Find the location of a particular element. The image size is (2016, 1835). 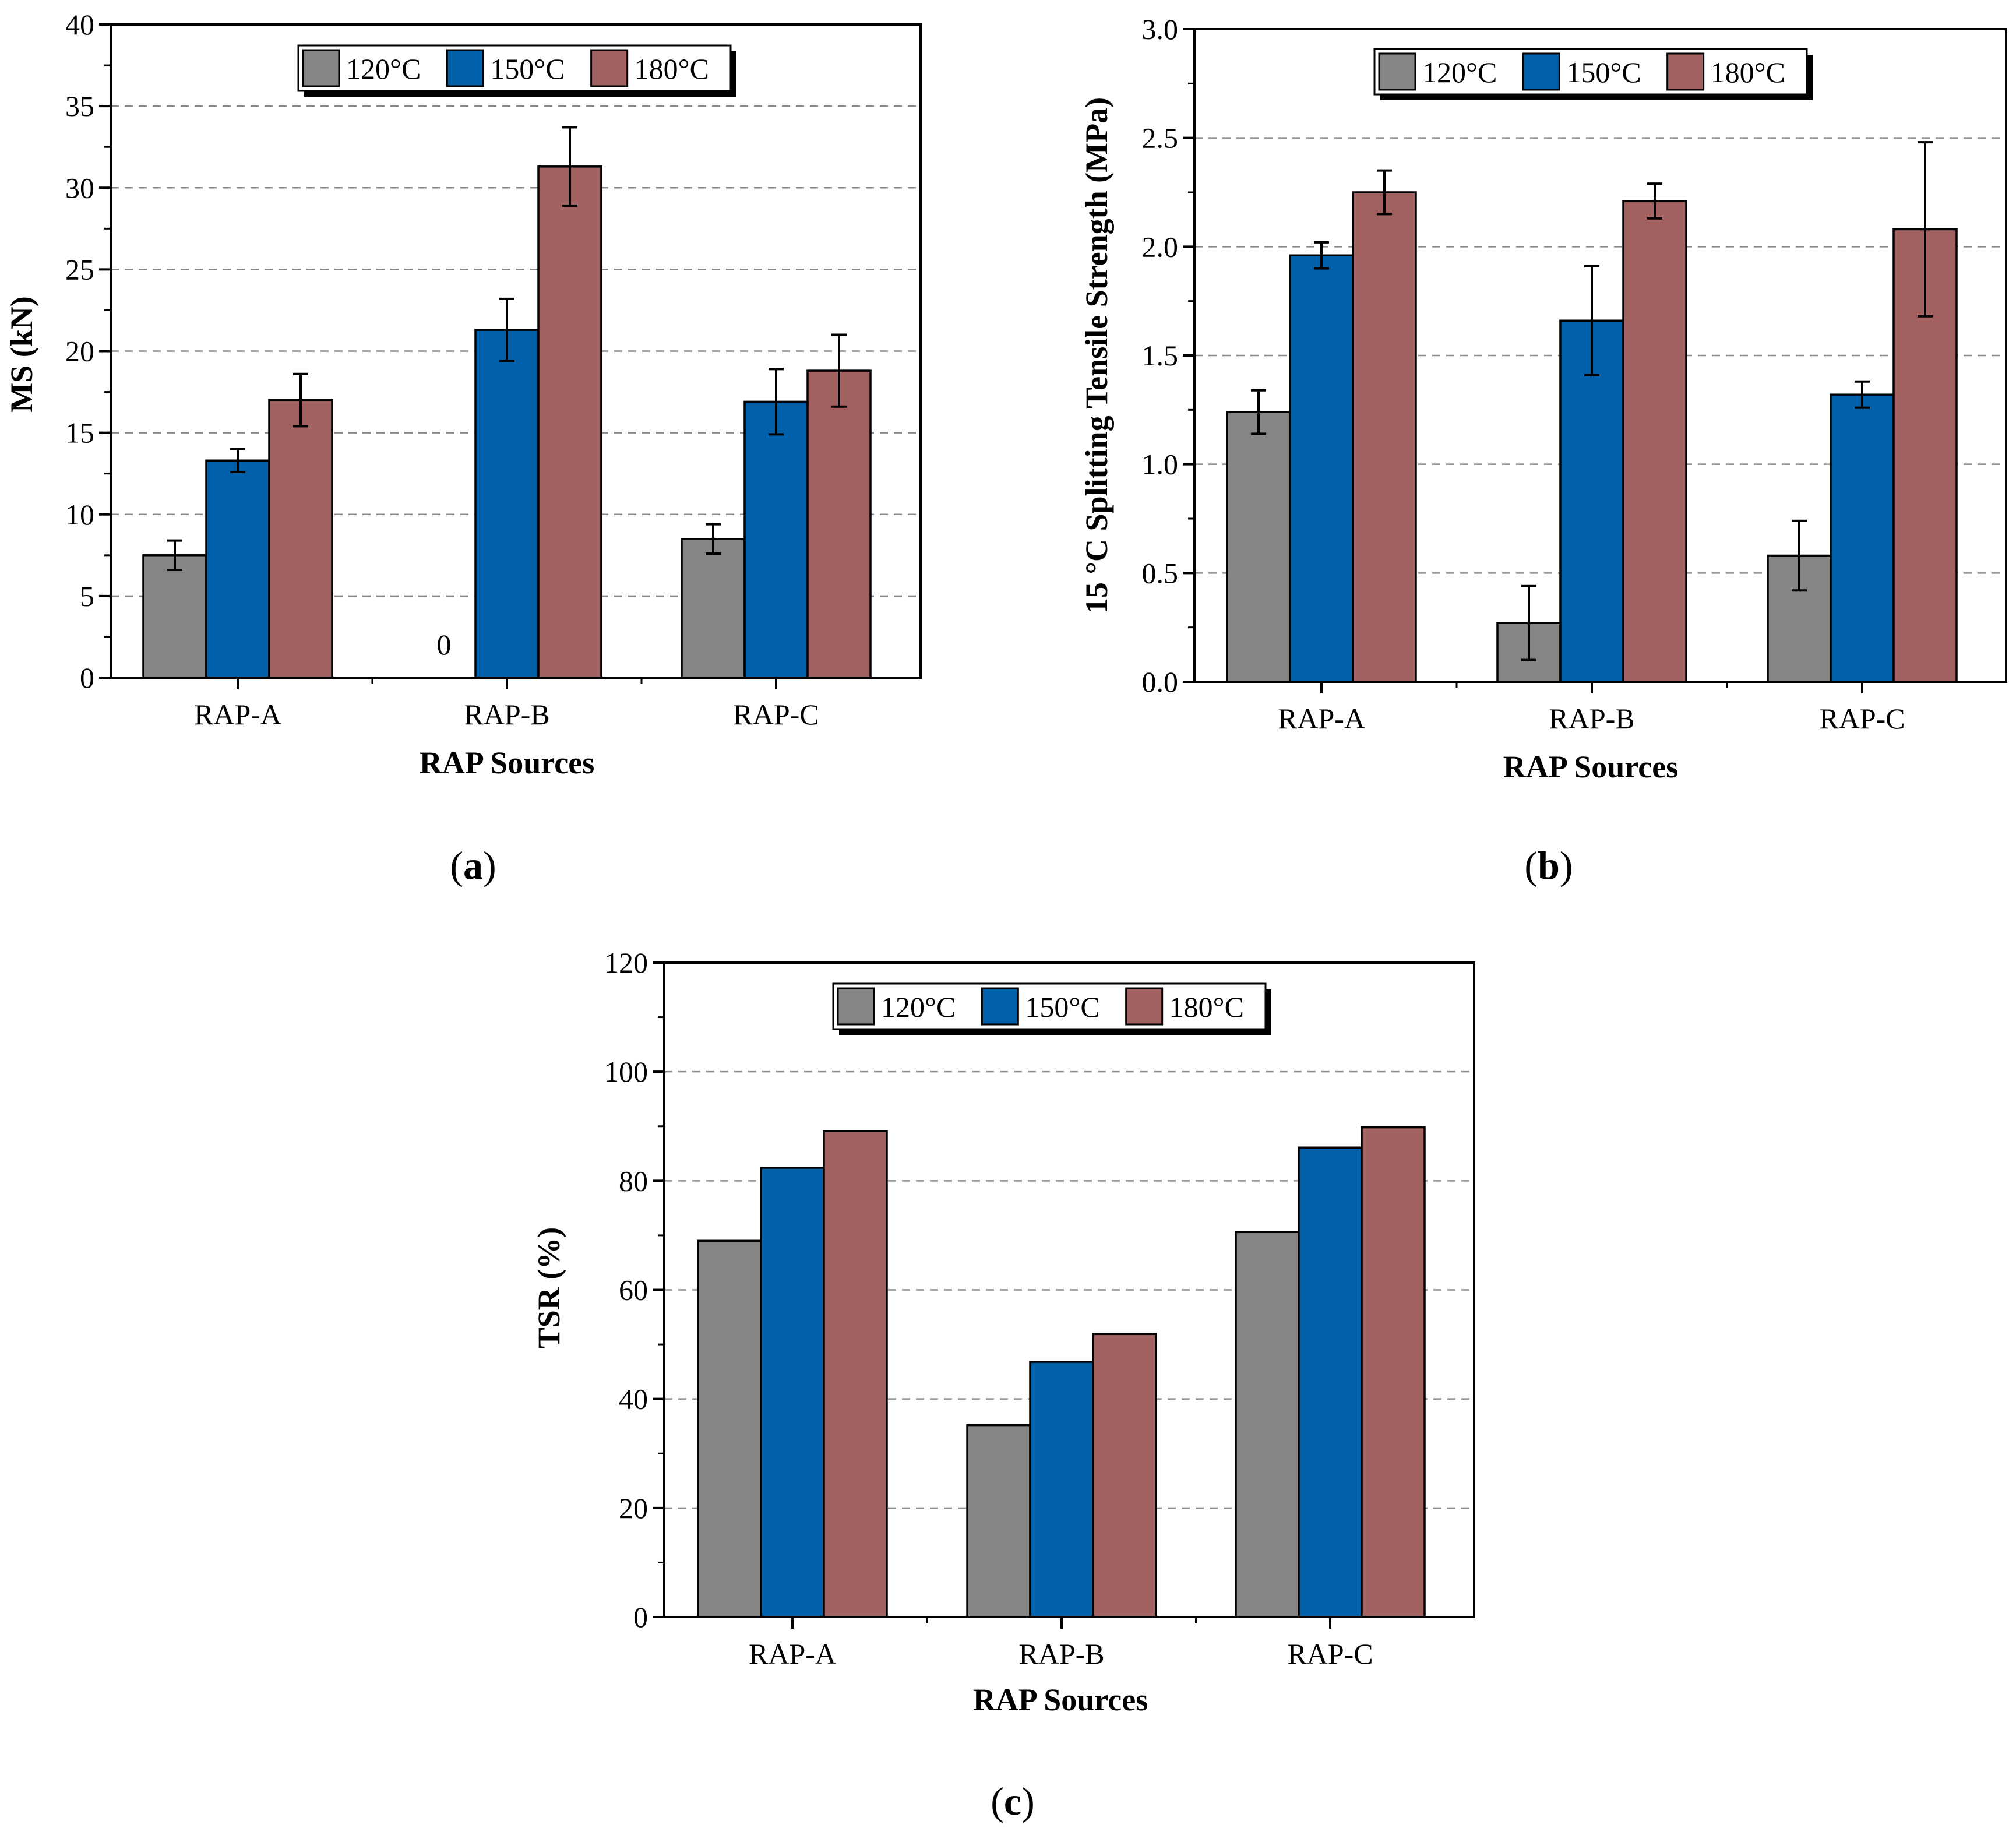

y-tick-label: 30 is located at coordinates (79, 187).